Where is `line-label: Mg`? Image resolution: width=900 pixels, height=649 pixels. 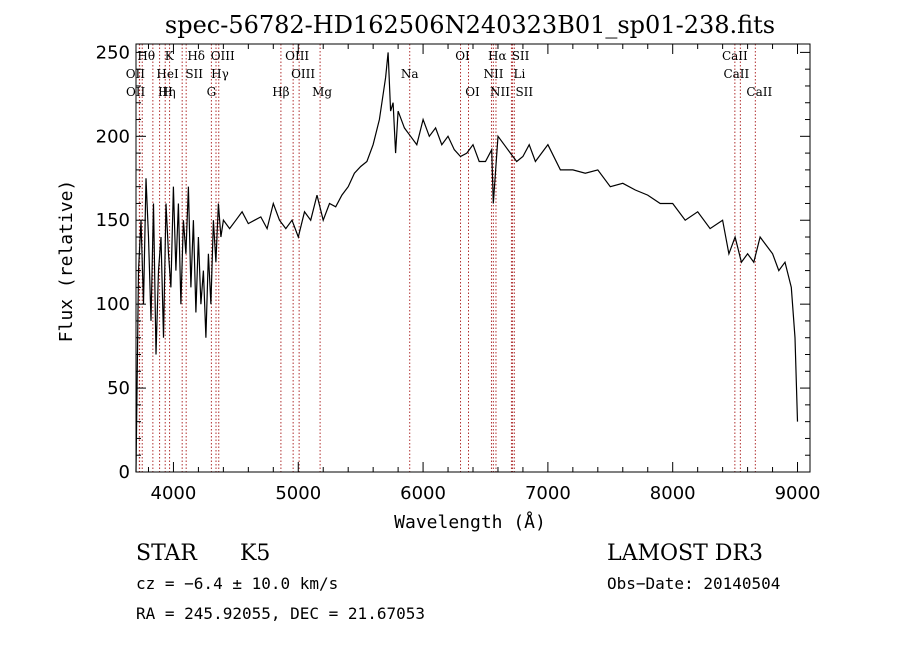 line-label: Mg is located at coordinates (322, 92).